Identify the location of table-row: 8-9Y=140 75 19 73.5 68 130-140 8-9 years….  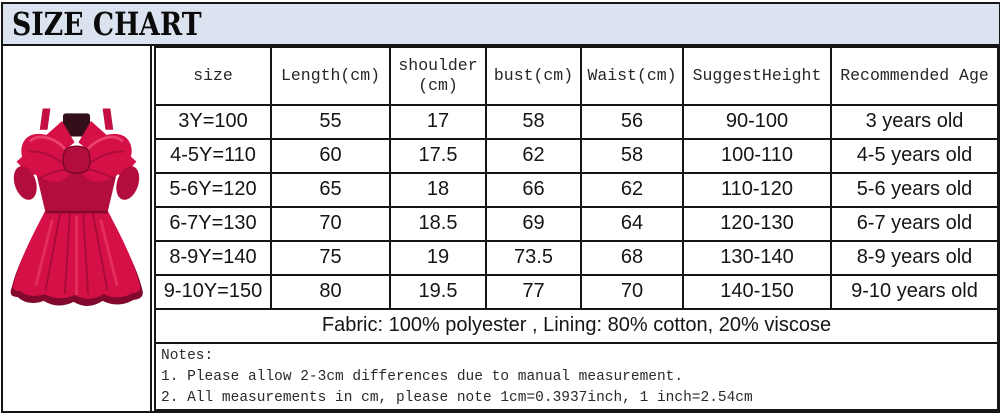
(576, 257).